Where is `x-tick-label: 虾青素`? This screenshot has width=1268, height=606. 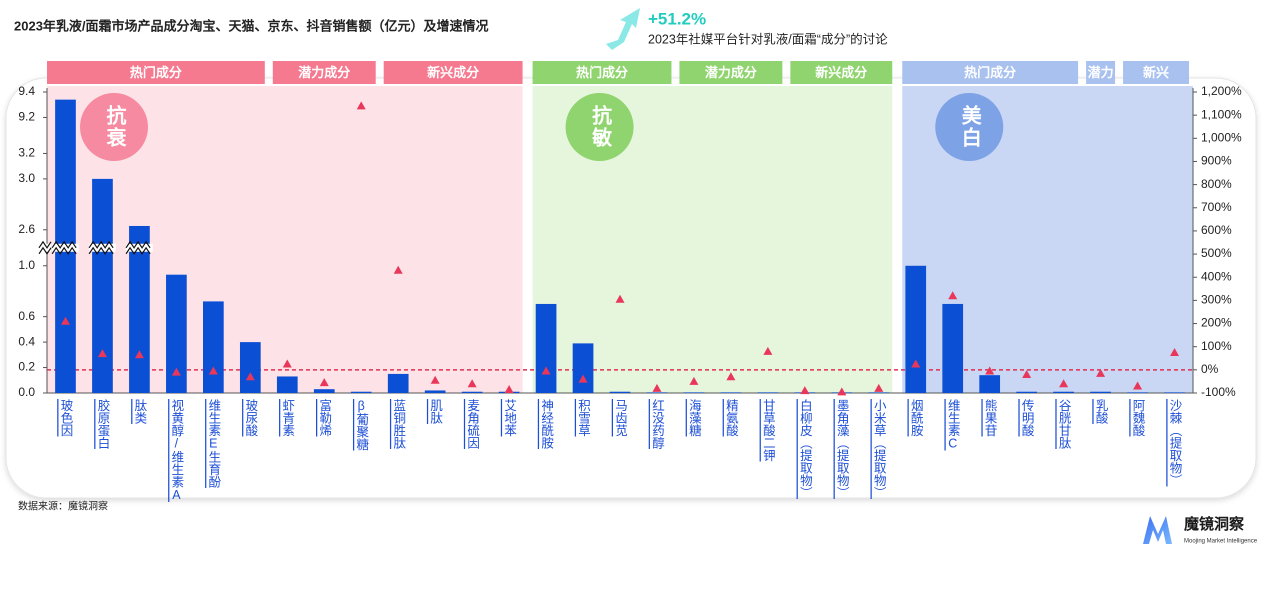
x-tick-label: 虾青素 is located at coordinates (287, 418).